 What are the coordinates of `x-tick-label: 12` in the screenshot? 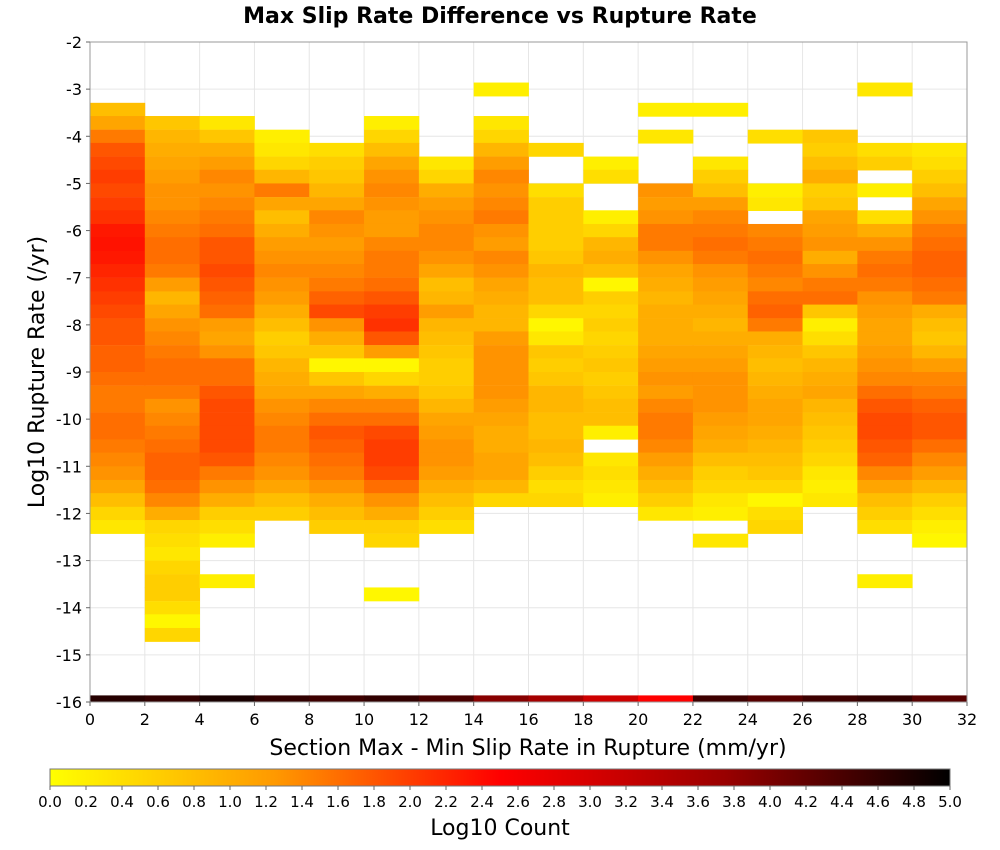 It's located at (419, 719).